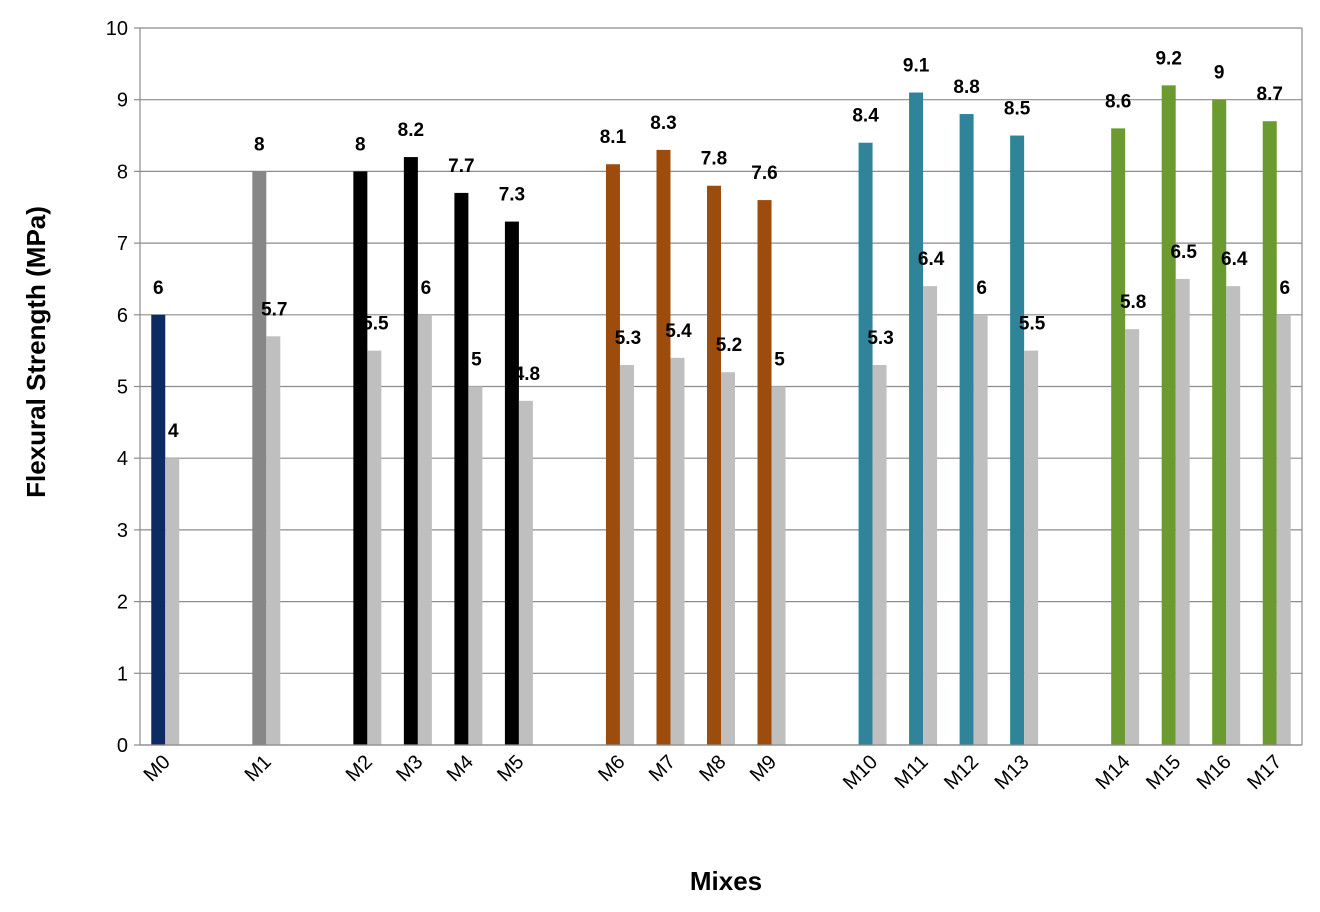 This screenshot has width=1320, height=912. I want to click on data-label-series-2: 4.8, so click(527, 374).